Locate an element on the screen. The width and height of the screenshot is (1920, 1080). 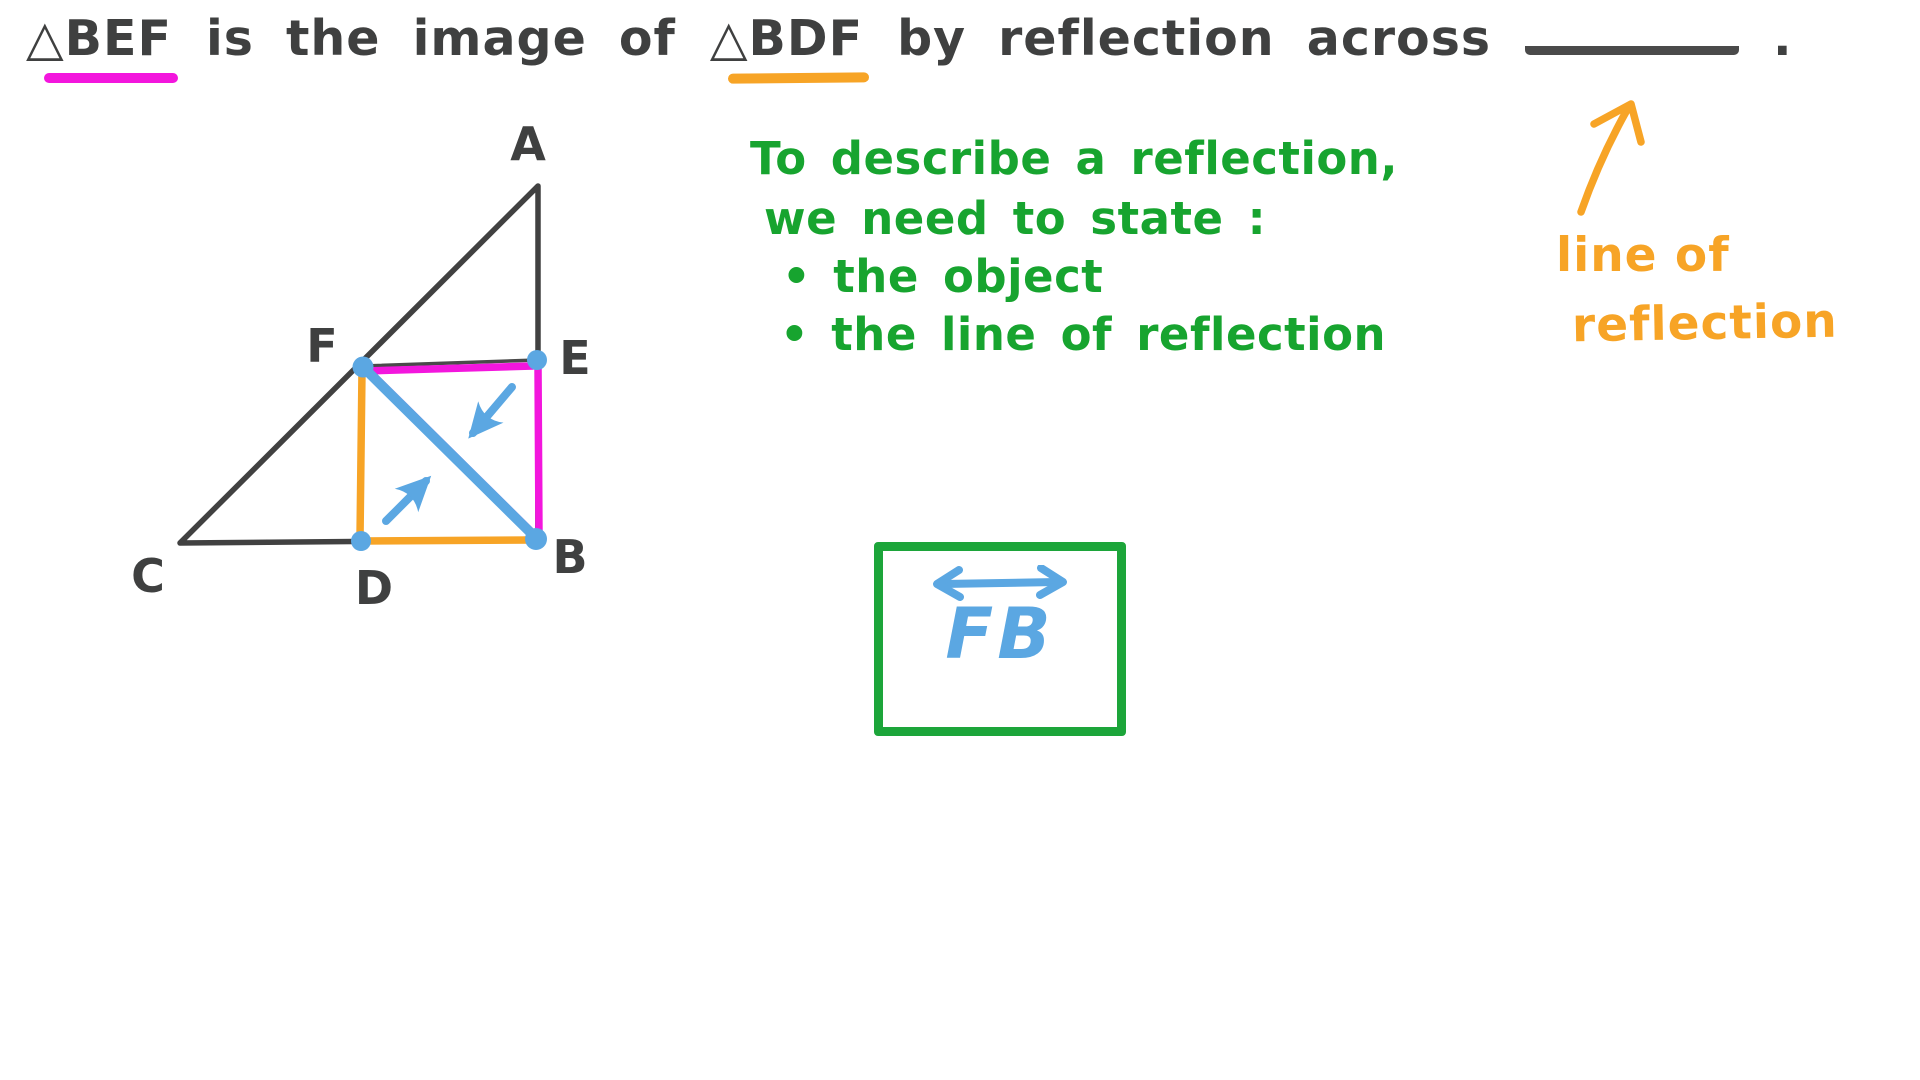
title-tail-text: by reflection across is located at coordinates (1194, 38).